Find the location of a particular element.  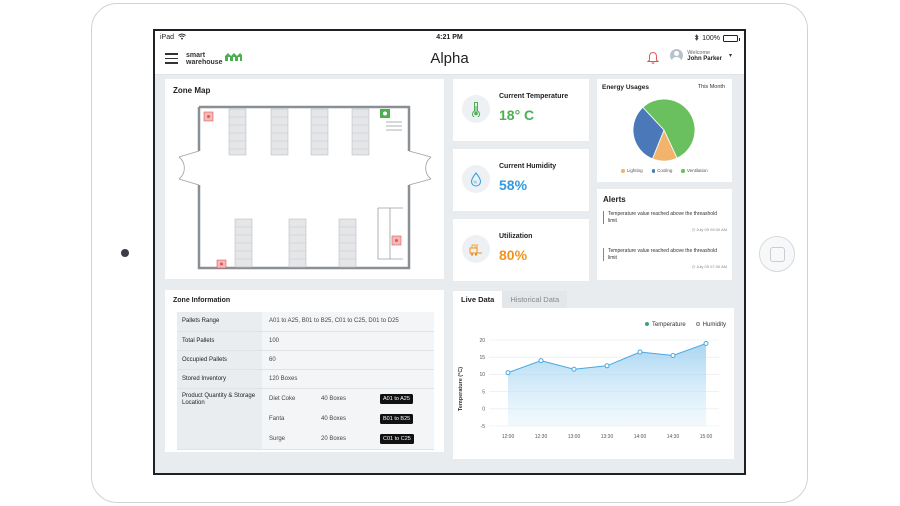

pie-slice-ventilation is located at coordinates (669, 128).